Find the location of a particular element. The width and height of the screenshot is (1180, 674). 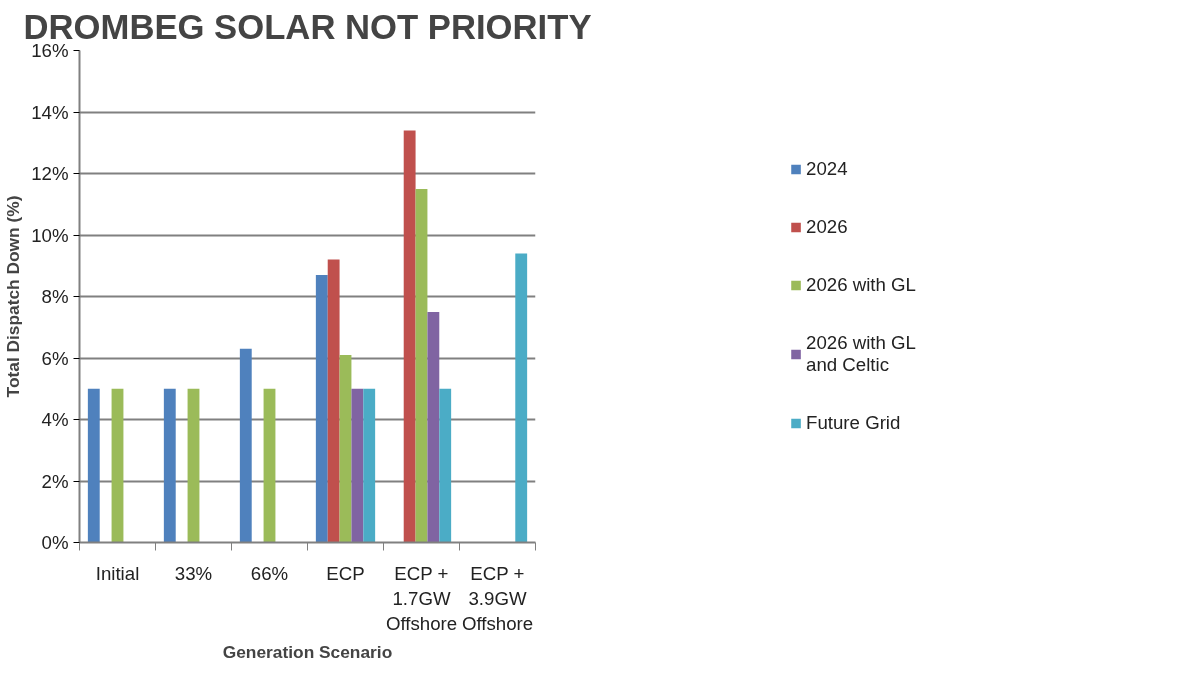

y-tick-label: 4% is located at coordinates (55, 419).